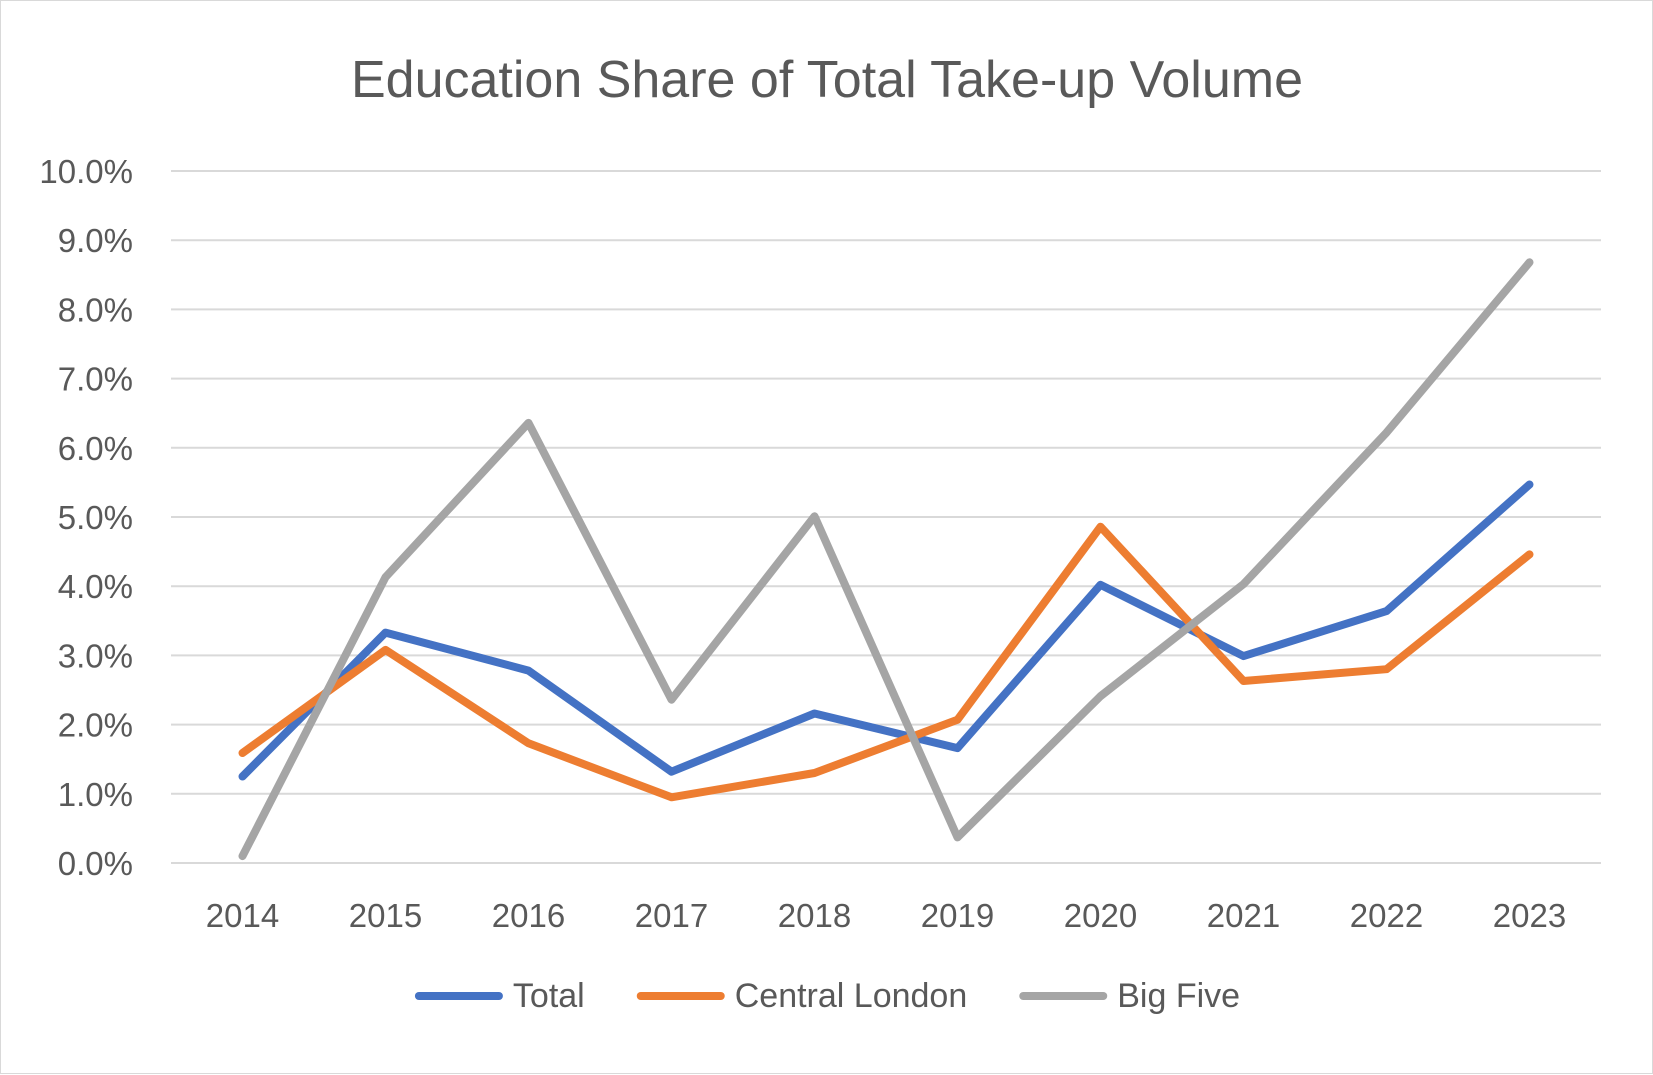 This screenshot has height=1075, width=1653. What do you see at coordinates (95, 309) in the screenshot?
I see `y-tick-label: 8.0%` at bounding box center [95, 309].